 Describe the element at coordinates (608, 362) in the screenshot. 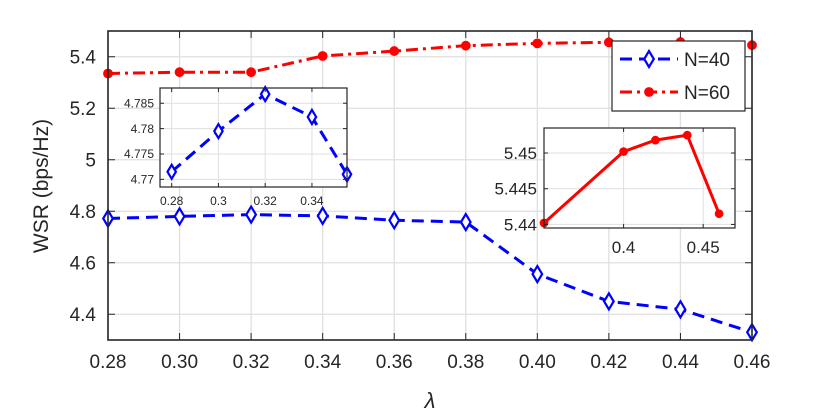

I see `x-tick-label: 0.42` at that location.